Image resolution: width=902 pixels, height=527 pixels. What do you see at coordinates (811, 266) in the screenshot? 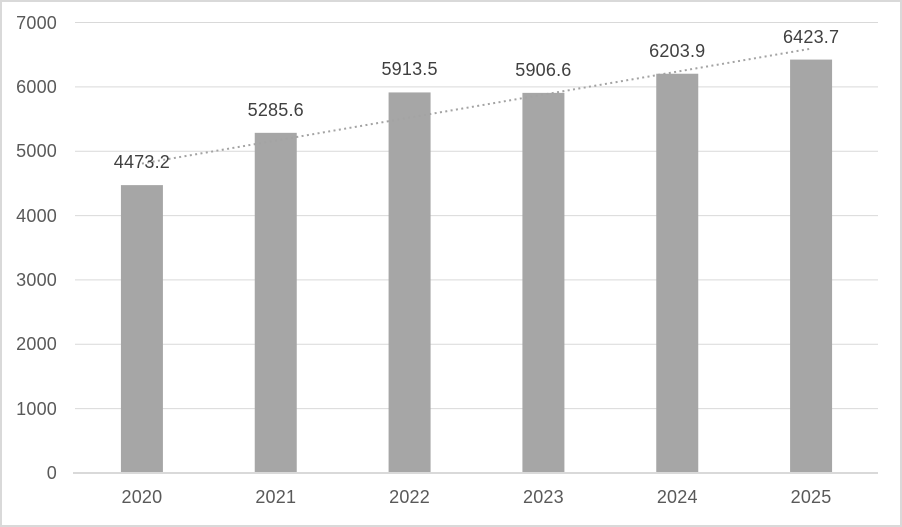
I see `bar-2025` at bounding box center [811, 266].